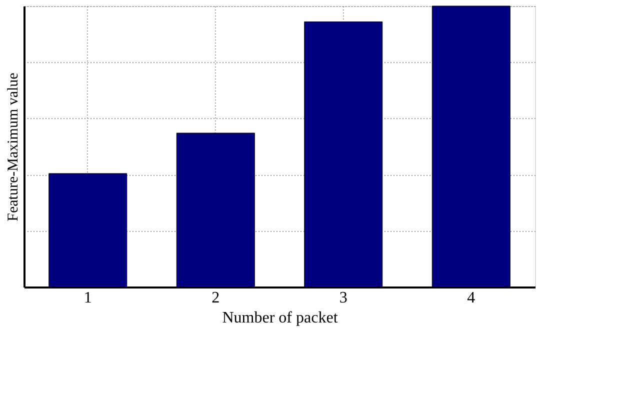  Describe the element at coordinates (14, 147) in the screenshot. I see `y-axis-title: Feature-Maximum value` at that location.